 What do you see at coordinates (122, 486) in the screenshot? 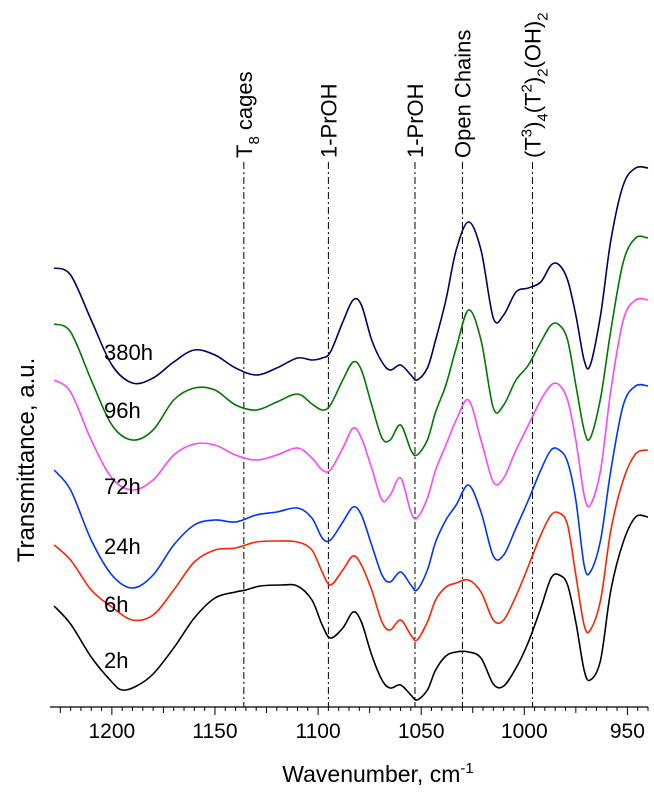
I see `series-label-72h: 72h` at bounding box center [122, 486].